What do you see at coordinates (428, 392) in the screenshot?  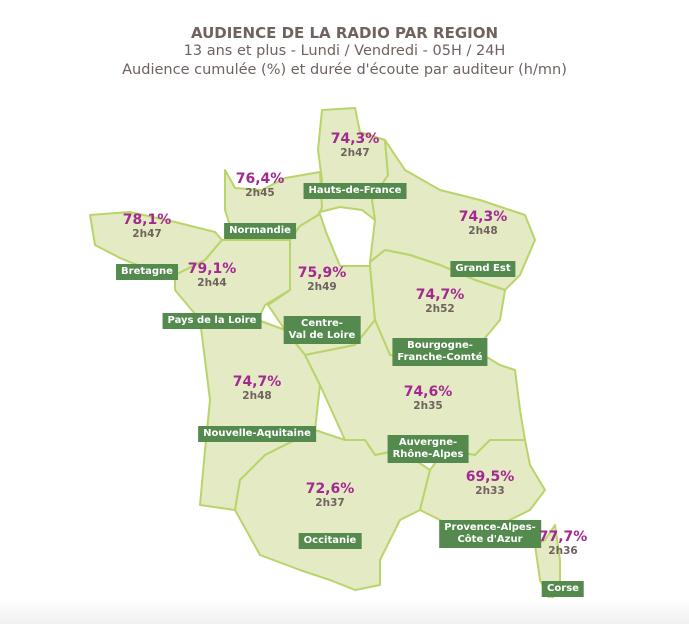 I see `audience-value: 74,6%` at bounding box center [428, 392].